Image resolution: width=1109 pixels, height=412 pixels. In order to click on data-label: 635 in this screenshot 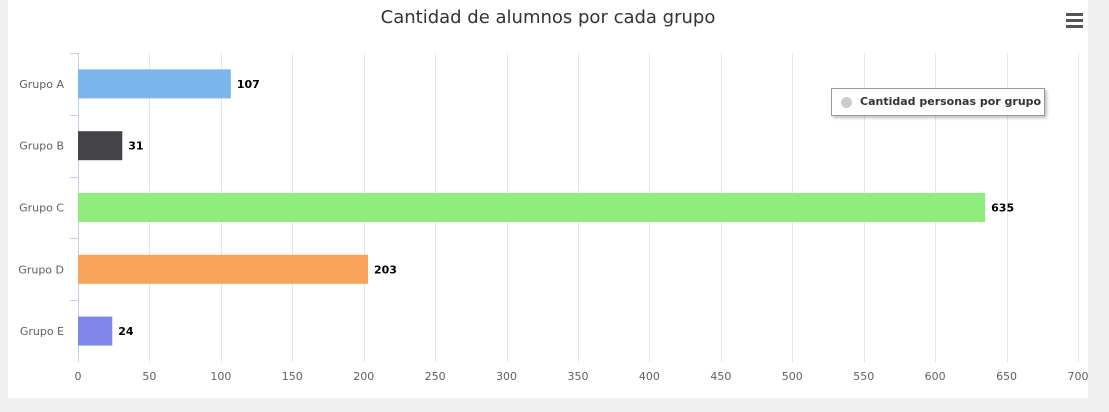, I will do `click(1002, 208)`.